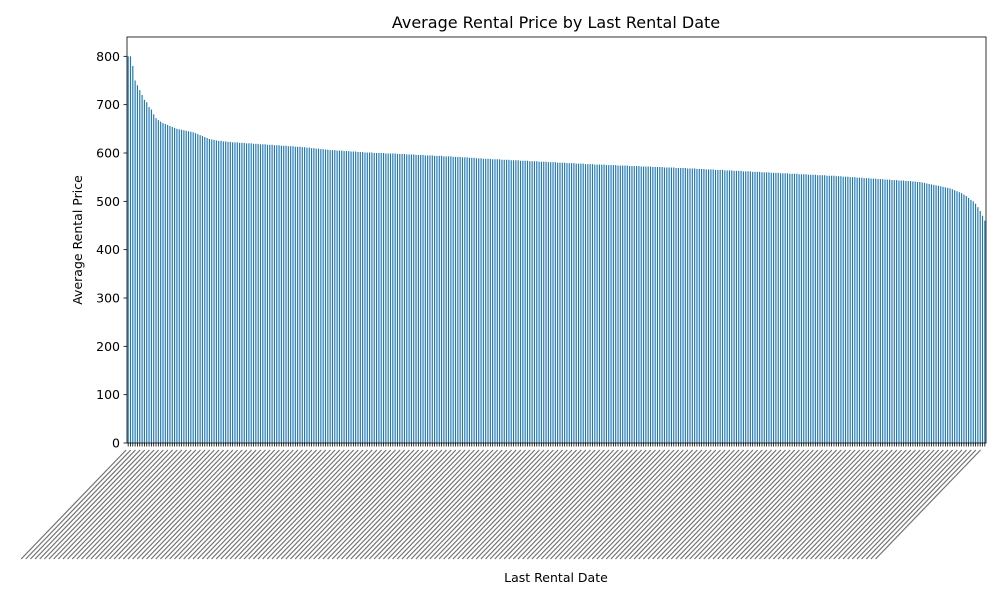 The width and height of the screenshot is (1000, 600). What do you see at coordinates (108, 201) in the screenshot?
I see `y-tick-label: 500` at bounding box center [108, 201].